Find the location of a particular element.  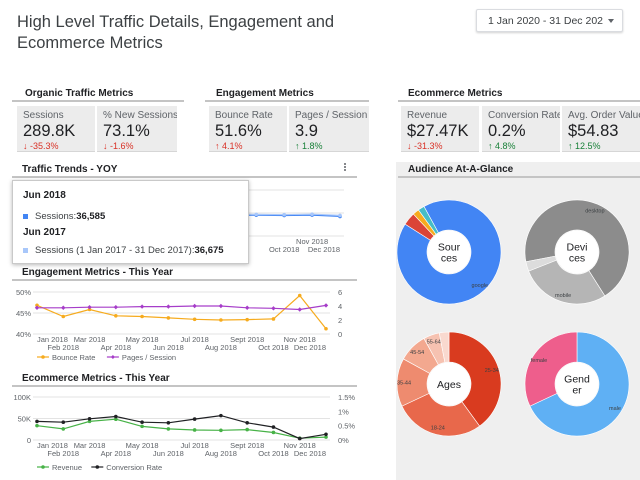

scorecard-value: 73.1% is located at coordinates (126, 131).